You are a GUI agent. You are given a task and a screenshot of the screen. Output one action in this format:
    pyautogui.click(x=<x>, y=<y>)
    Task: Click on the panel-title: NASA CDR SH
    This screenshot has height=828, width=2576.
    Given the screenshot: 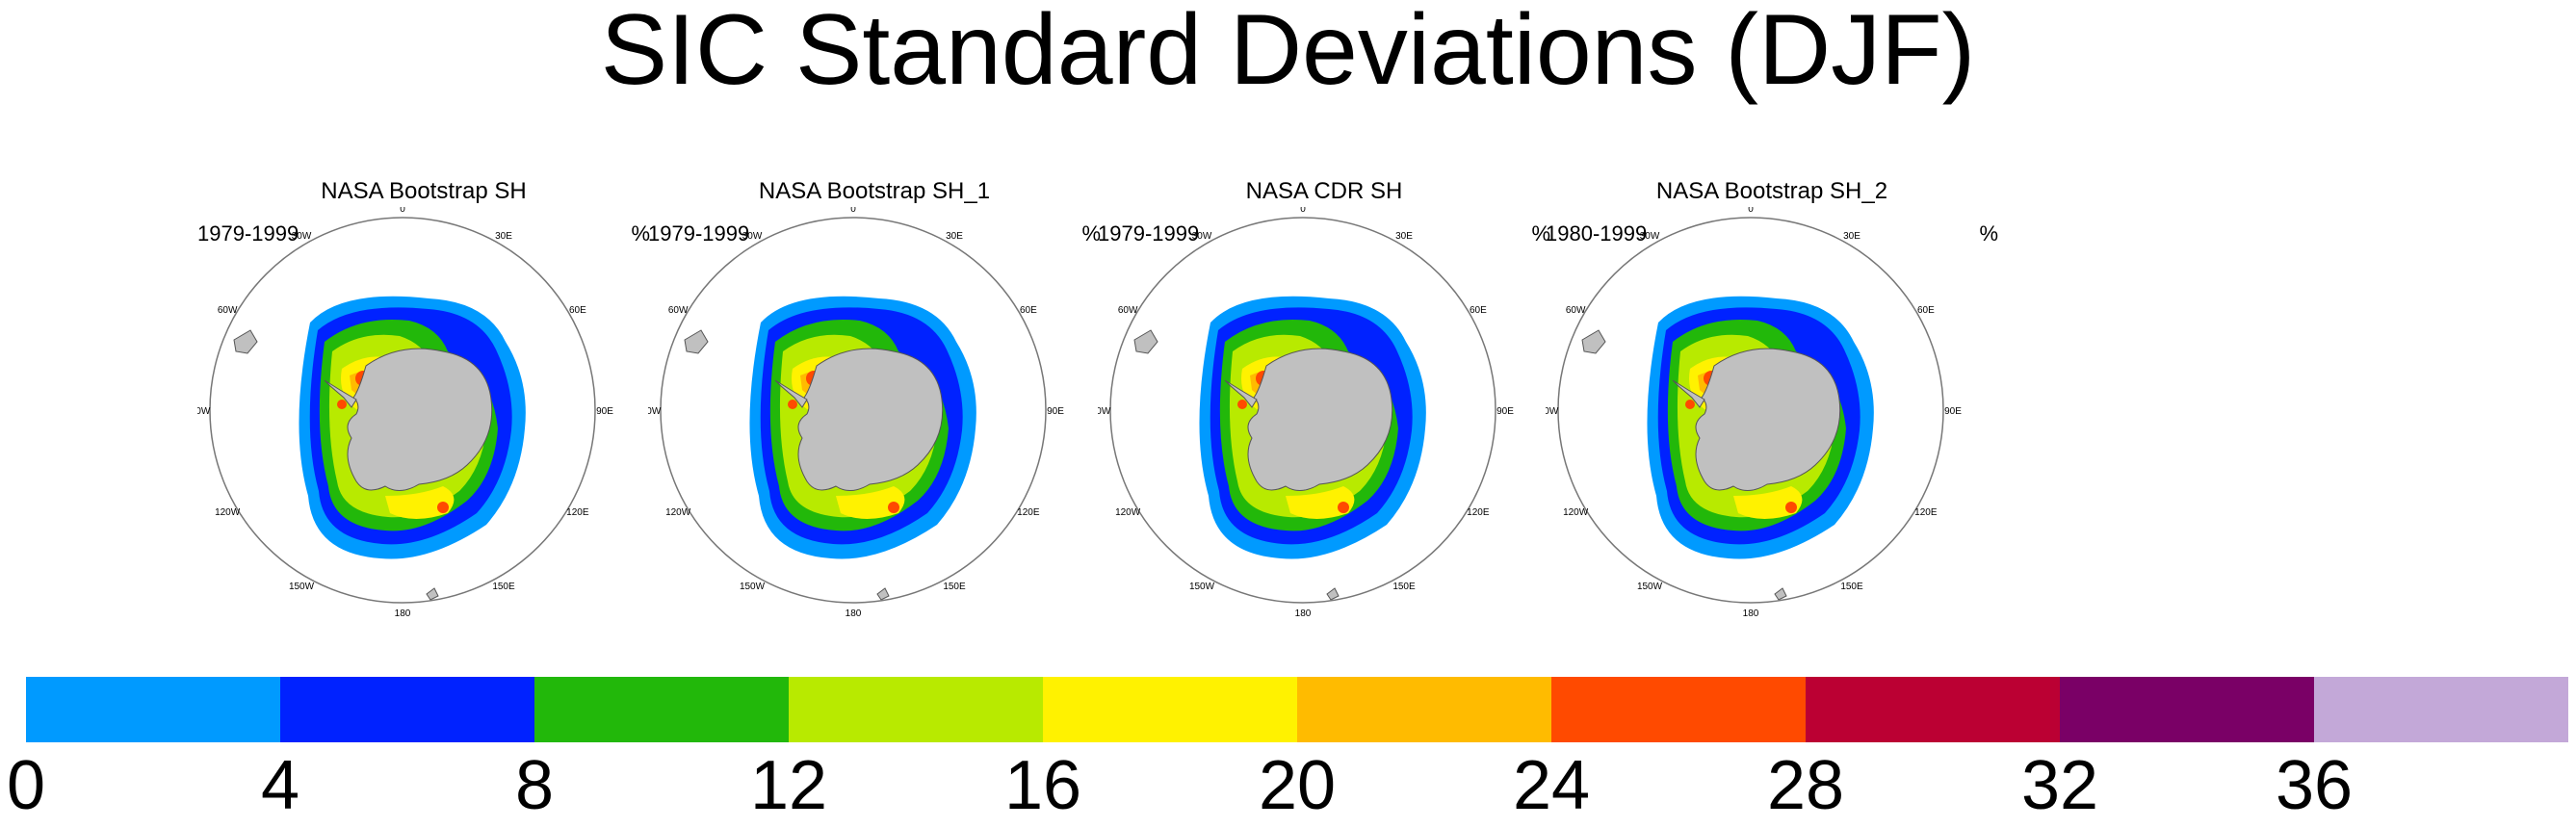 What is the action you would take?
    pyautogui.click(x=1324, y=191)
    